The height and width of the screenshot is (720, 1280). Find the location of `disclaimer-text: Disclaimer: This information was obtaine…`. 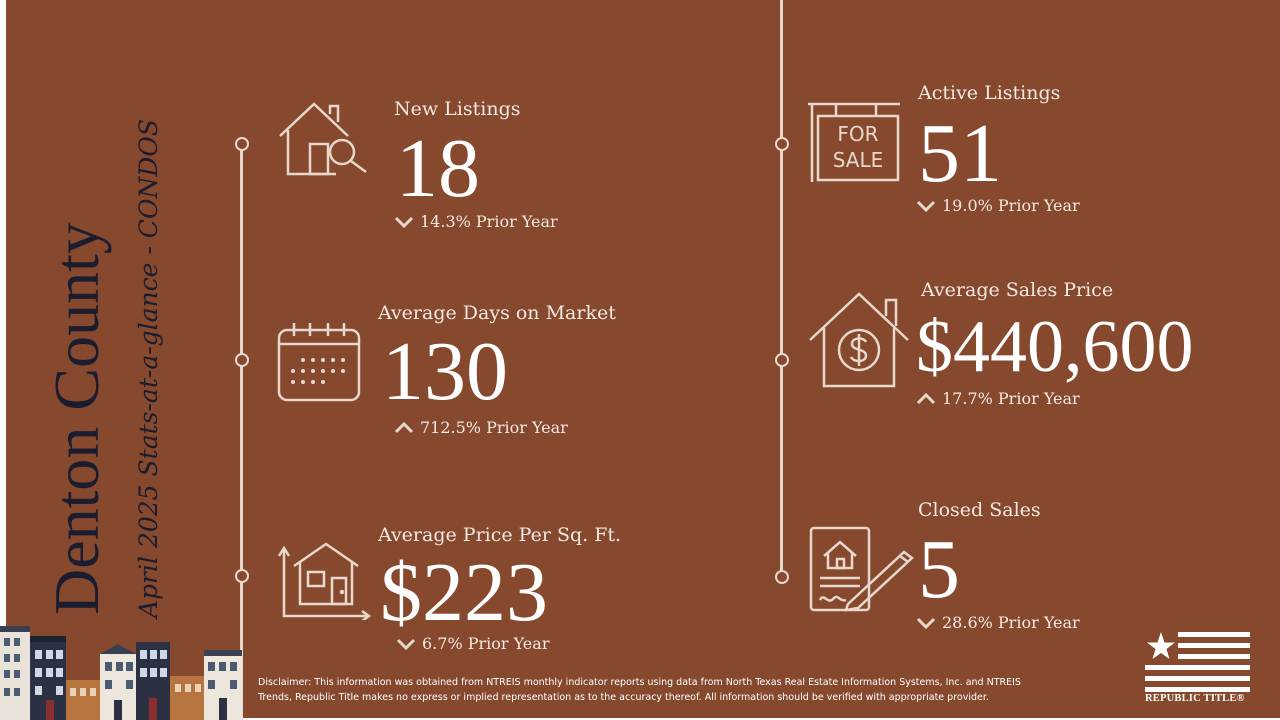

disclaimer-text: Disclaimer: This information was obtaine… is located at coordinates (639, 690).